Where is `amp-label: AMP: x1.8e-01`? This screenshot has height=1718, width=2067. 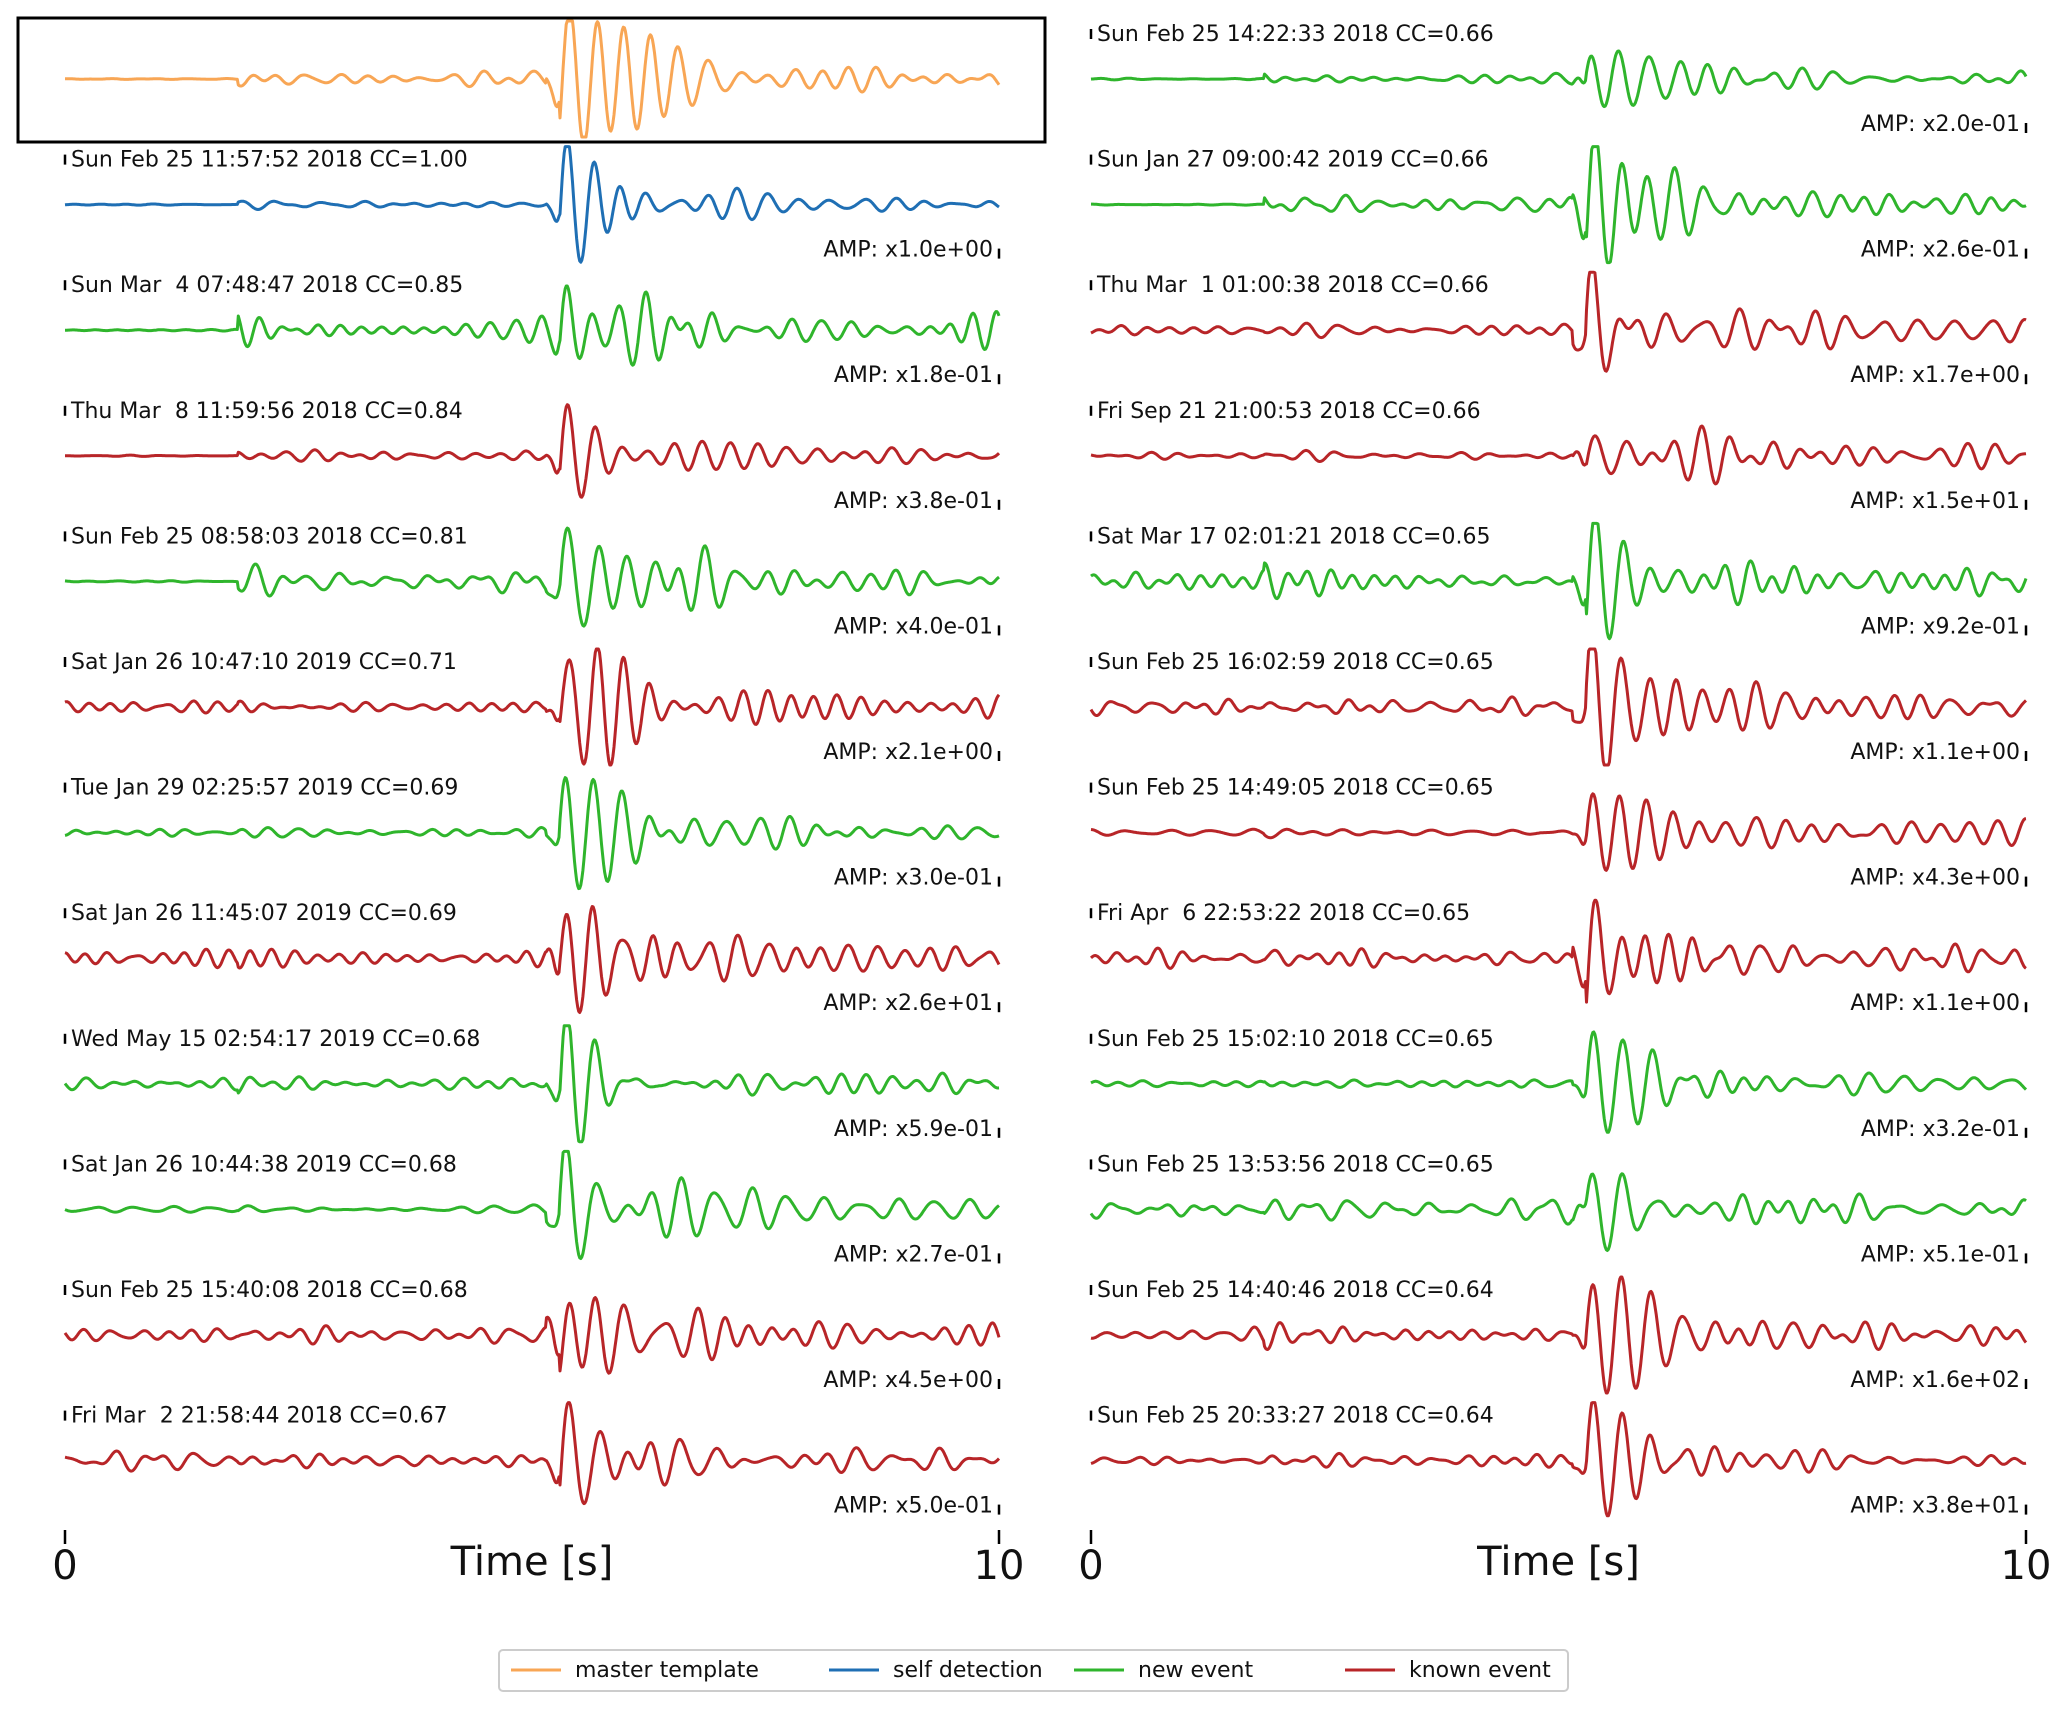
amp-label: AMP: x1.8e-01 is located at coordinates (913, 375).